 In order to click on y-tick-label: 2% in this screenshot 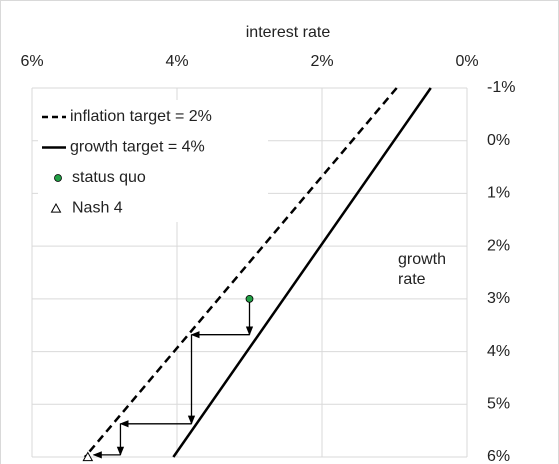, I will do `click(498, 245)`.